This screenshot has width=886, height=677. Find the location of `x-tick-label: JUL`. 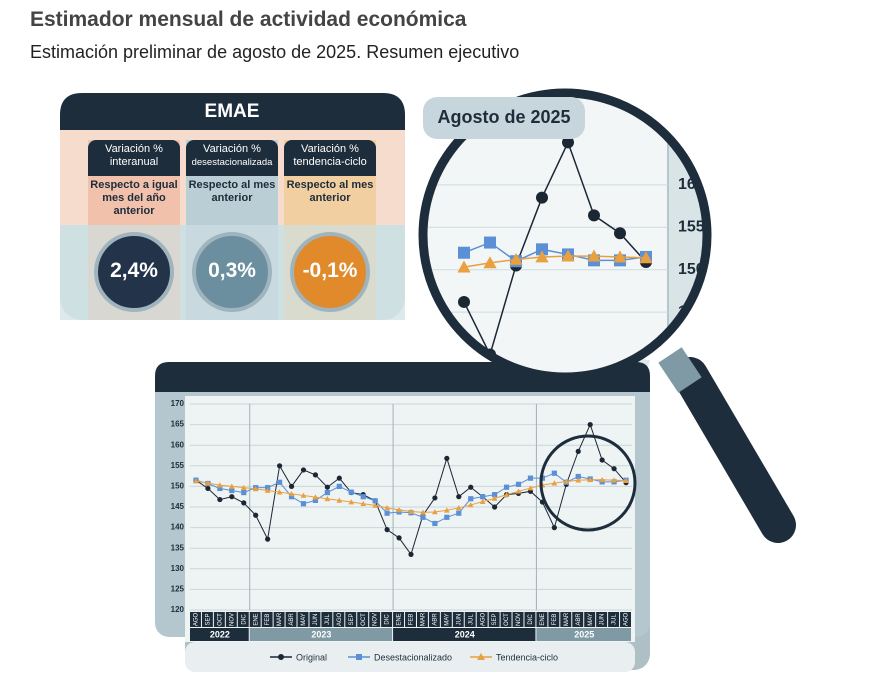

x-tick-label: JUL is located at coordinates (328, 619).